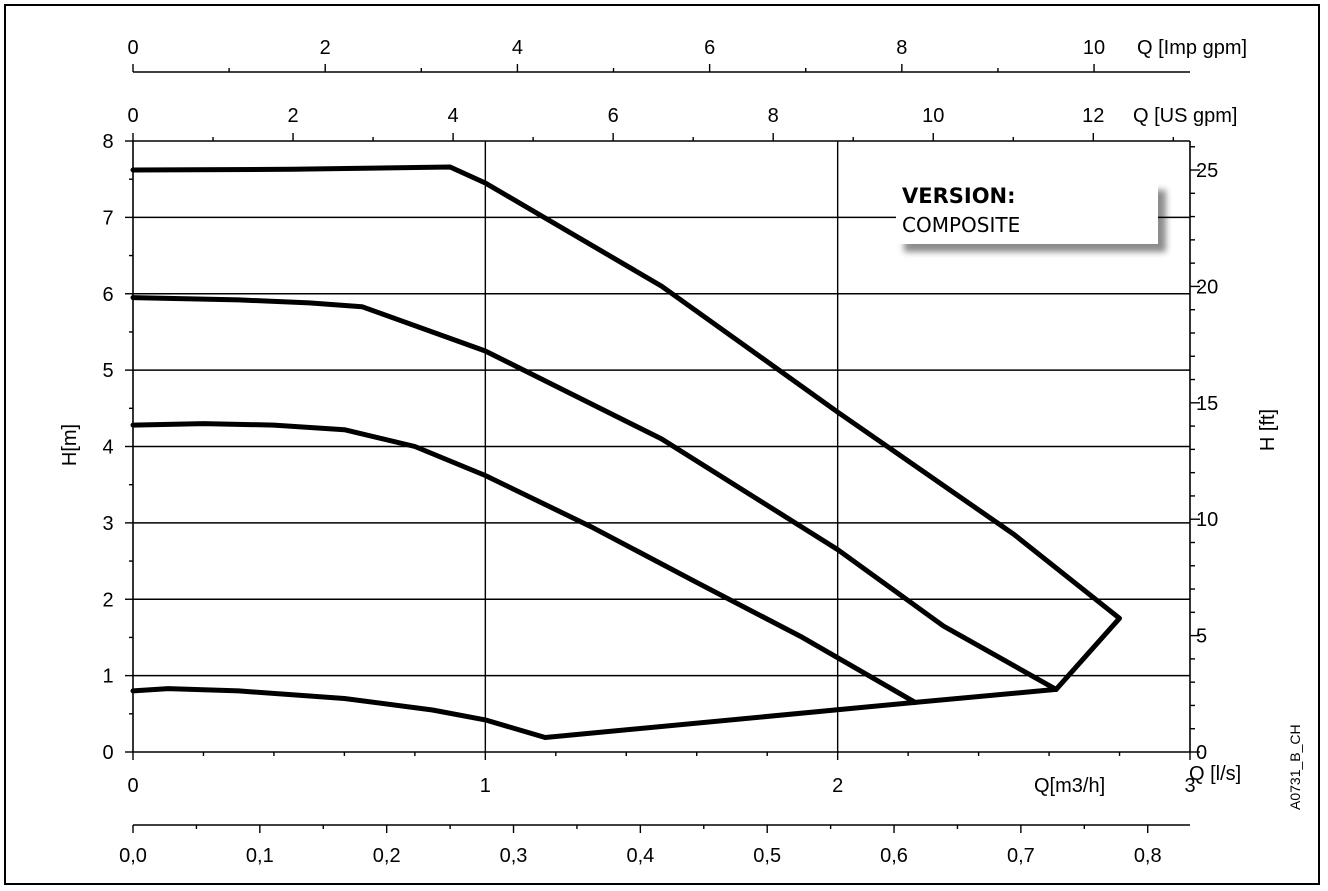 The image size is (1328, 891). I want to click on x-ls-tick-label: 0,2, so click(387, 856).